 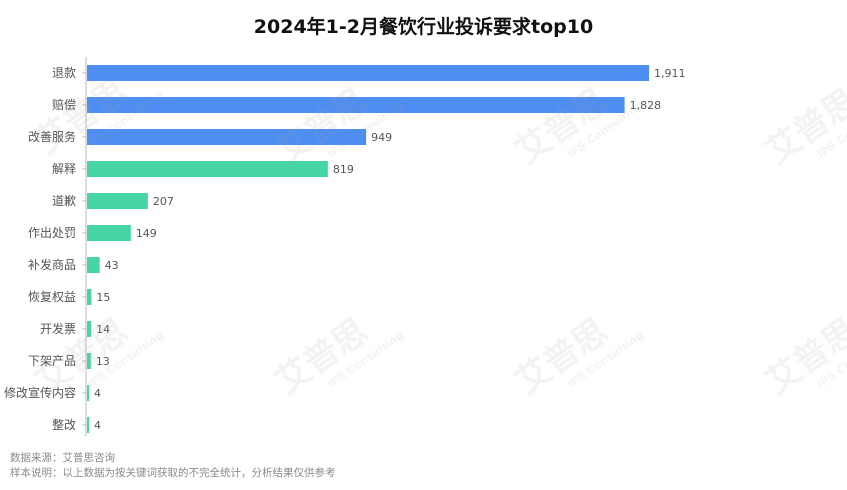 I want to click on category-label: 开发票, so click(x=58, y=328).